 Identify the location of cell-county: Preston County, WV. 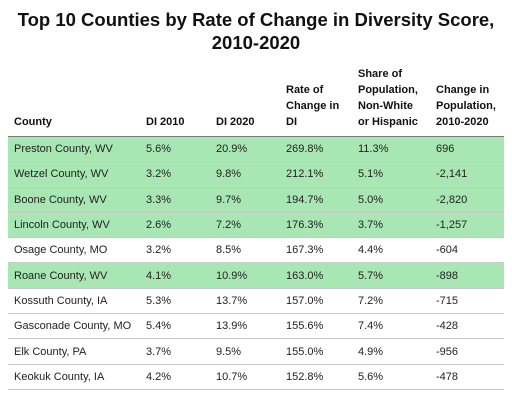
(74, 149).